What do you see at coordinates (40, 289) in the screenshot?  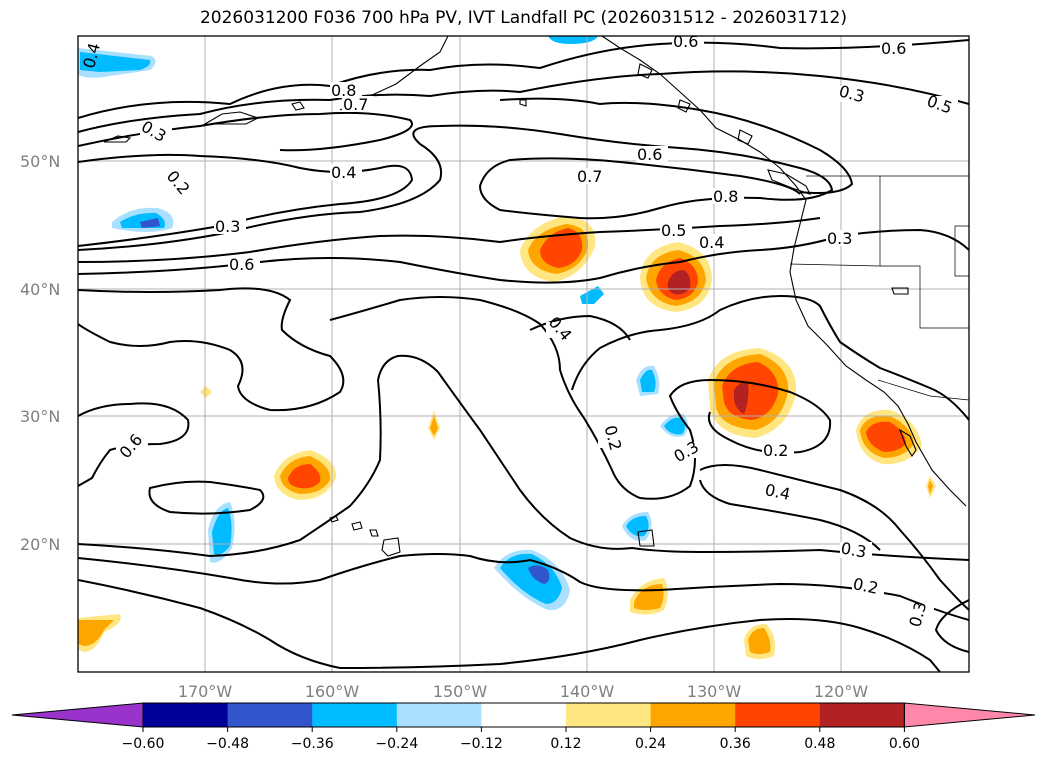 I see `lat-label: 40°N` at bounding box center [40, 289].